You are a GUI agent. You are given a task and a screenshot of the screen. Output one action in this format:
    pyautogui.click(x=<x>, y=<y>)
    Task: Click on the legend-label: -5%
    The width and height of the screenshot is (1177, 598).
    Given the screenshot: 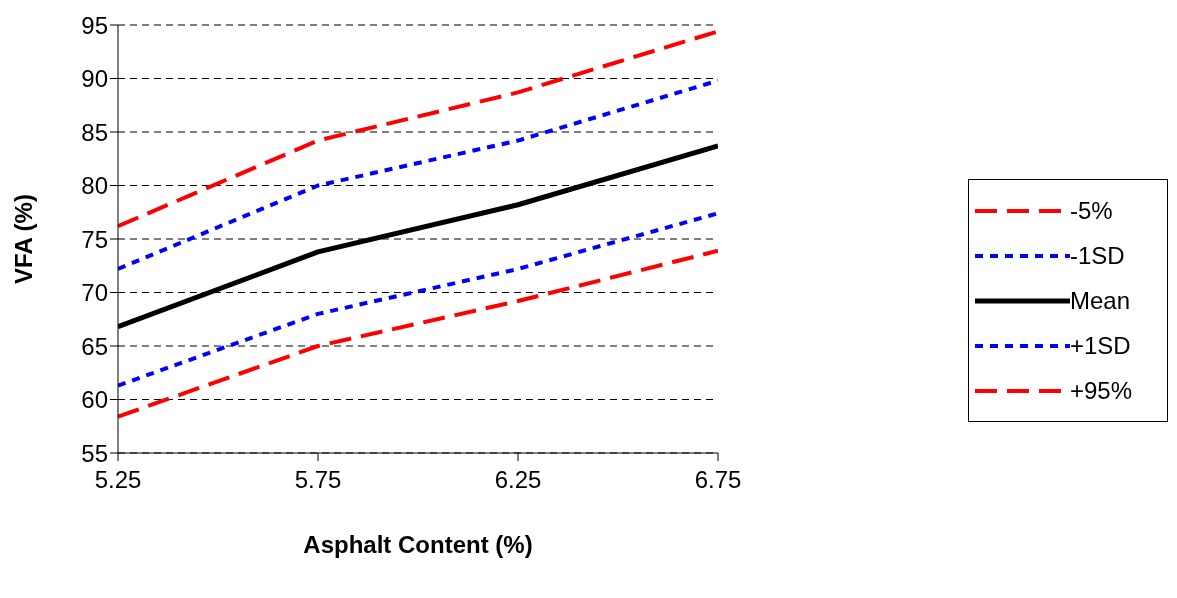 What is the action you would take?
    pyautogui.click(x=1091, y=210)
    